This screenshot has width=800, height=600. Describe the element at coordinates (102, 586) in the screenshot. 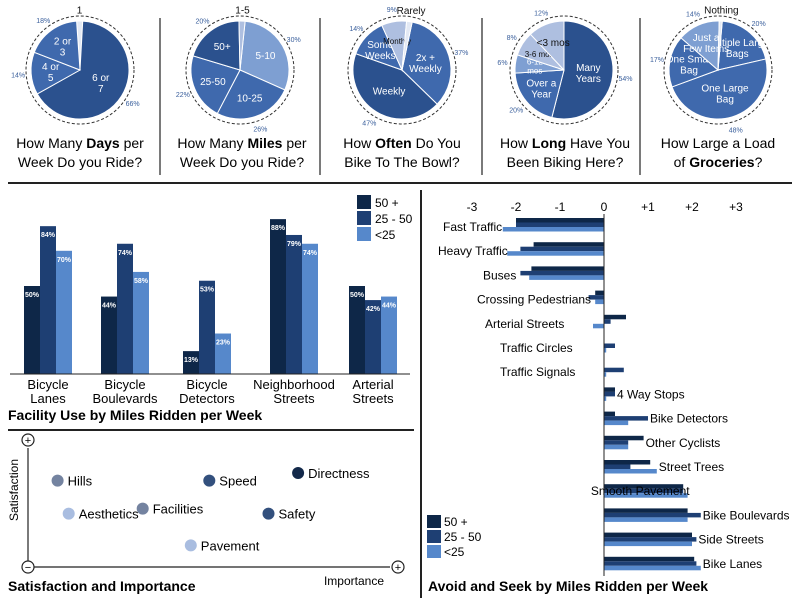

I see `scatter-chart-title: Satisfaction and Importance` at that location.